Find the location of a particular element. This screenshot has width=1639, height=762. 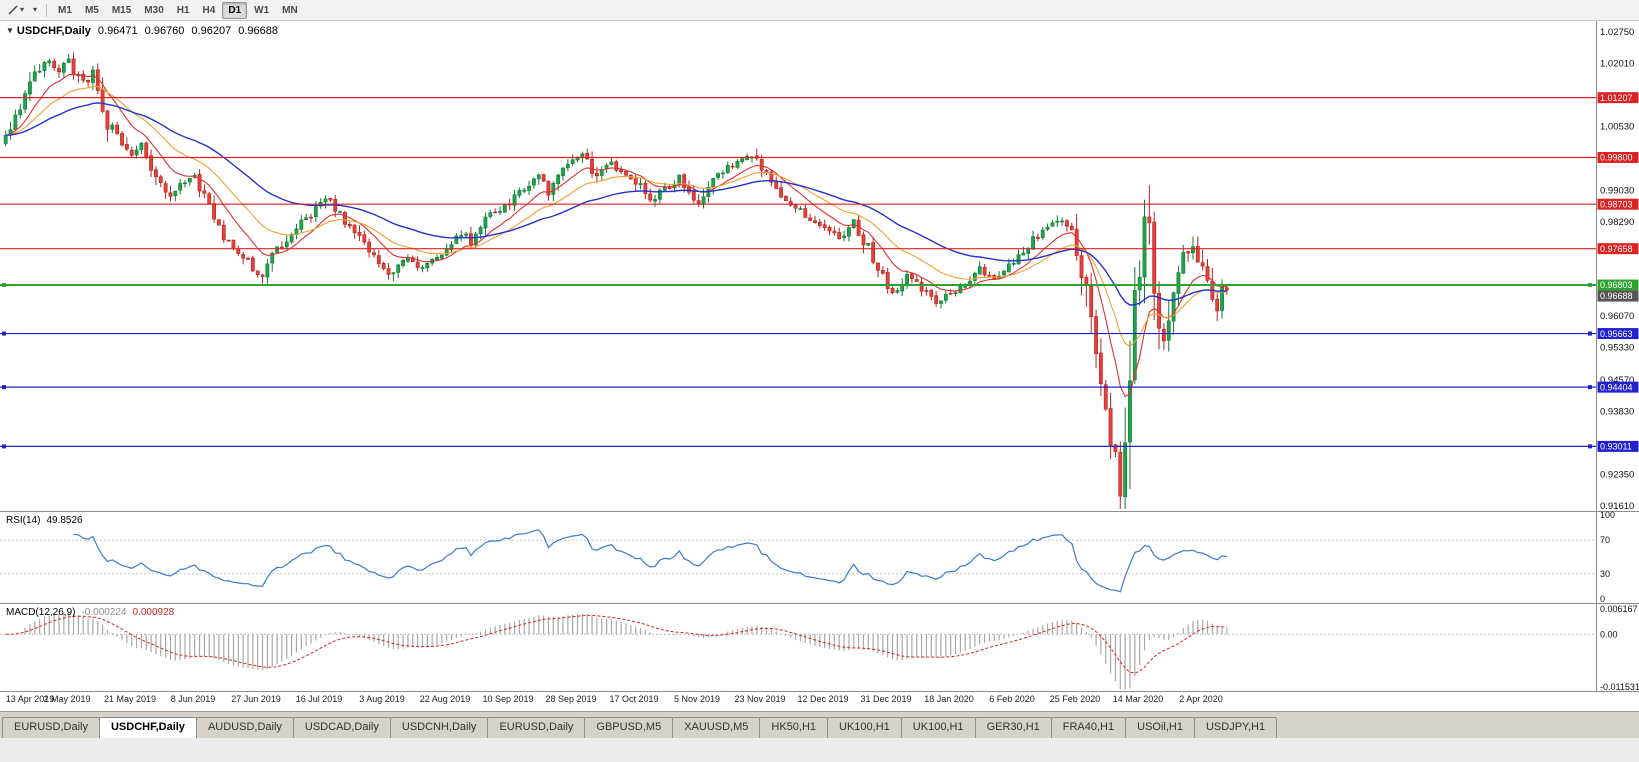

timeframe-button-m1: M1 is located at coordinates (65, 10).